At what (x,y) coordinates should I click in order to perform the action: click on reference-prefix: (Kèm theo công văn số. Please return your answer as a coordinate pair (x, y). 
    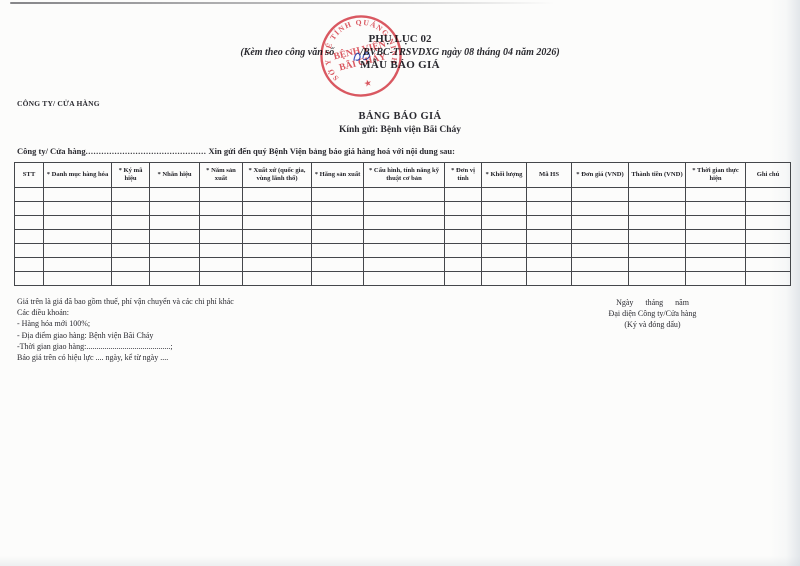
    Looking at the image, I should click on (287, 52).